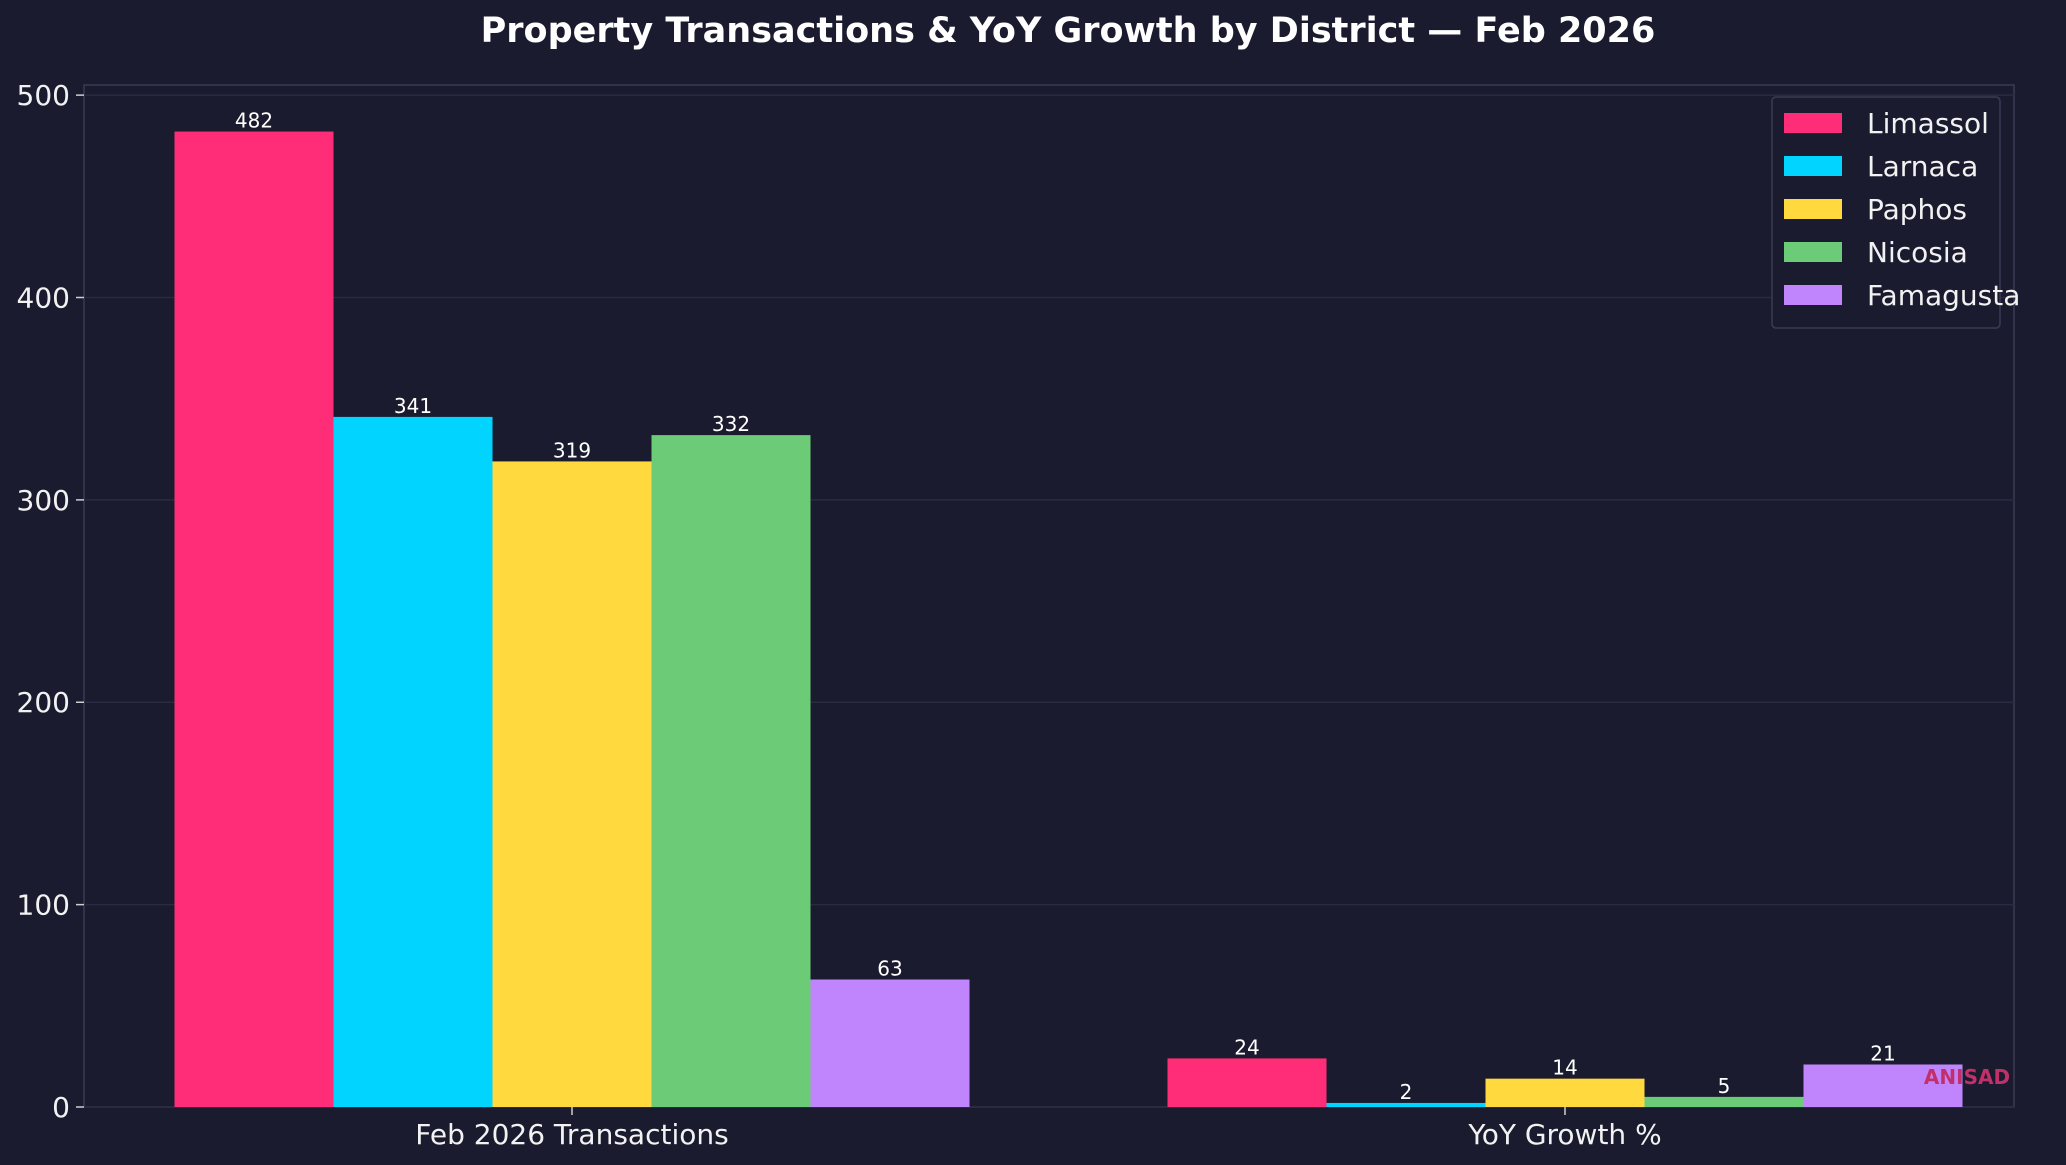  Describe the element at coordinates (1967, 1077) in the screenshot. I see `watermark: ANISAD` at that location.